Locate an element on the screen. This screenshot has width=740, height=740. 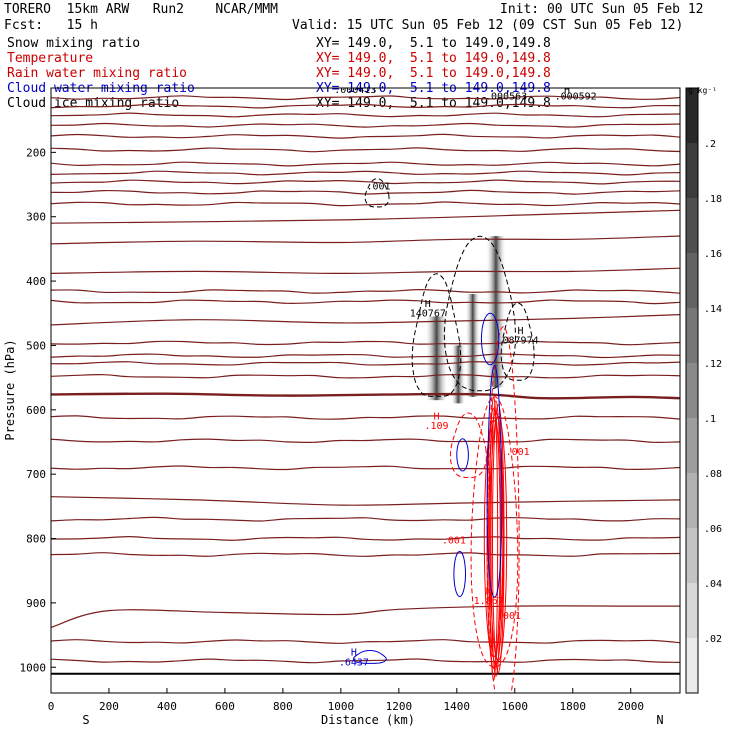
x-tick-label: 1200 is located at coordinates (399, 706).